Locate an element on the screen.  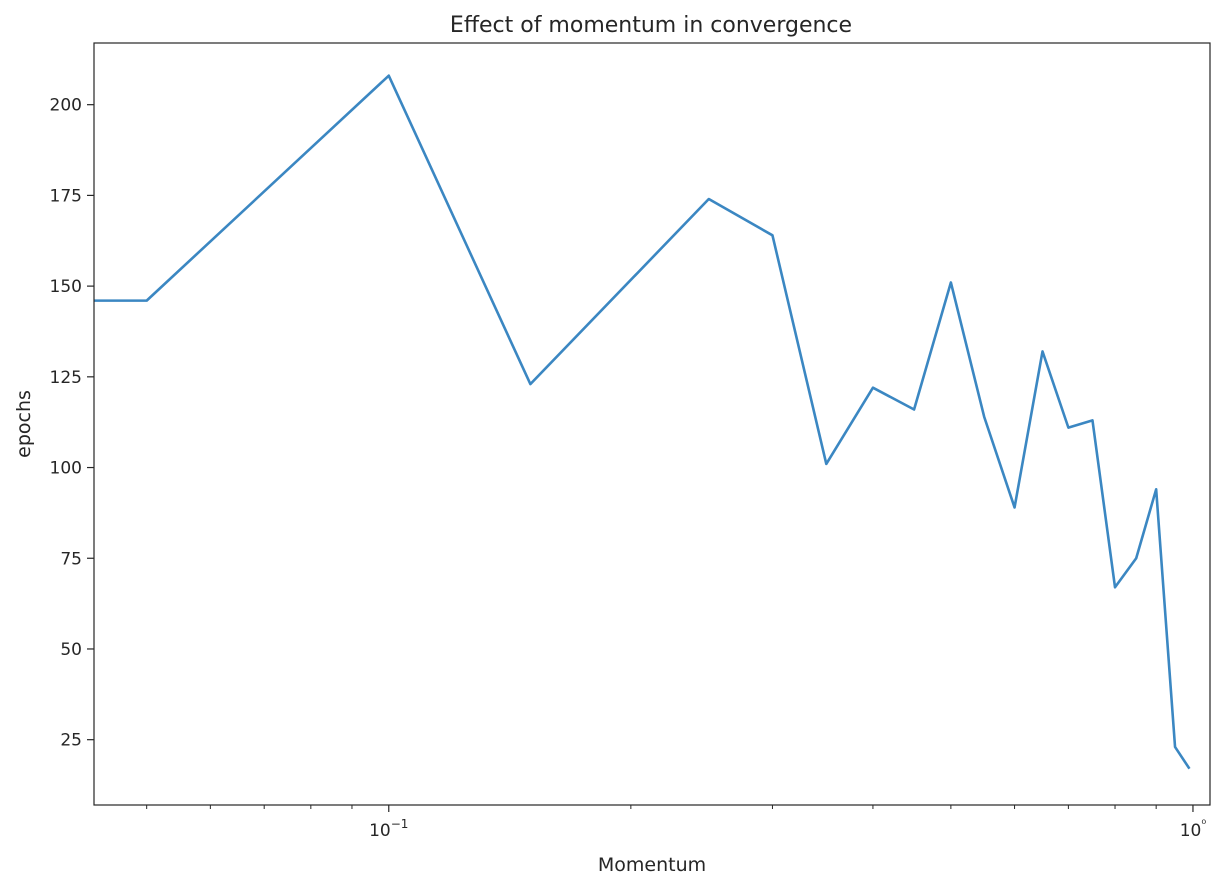
y-tick-label: 100 is located at coordinates (66, 469).